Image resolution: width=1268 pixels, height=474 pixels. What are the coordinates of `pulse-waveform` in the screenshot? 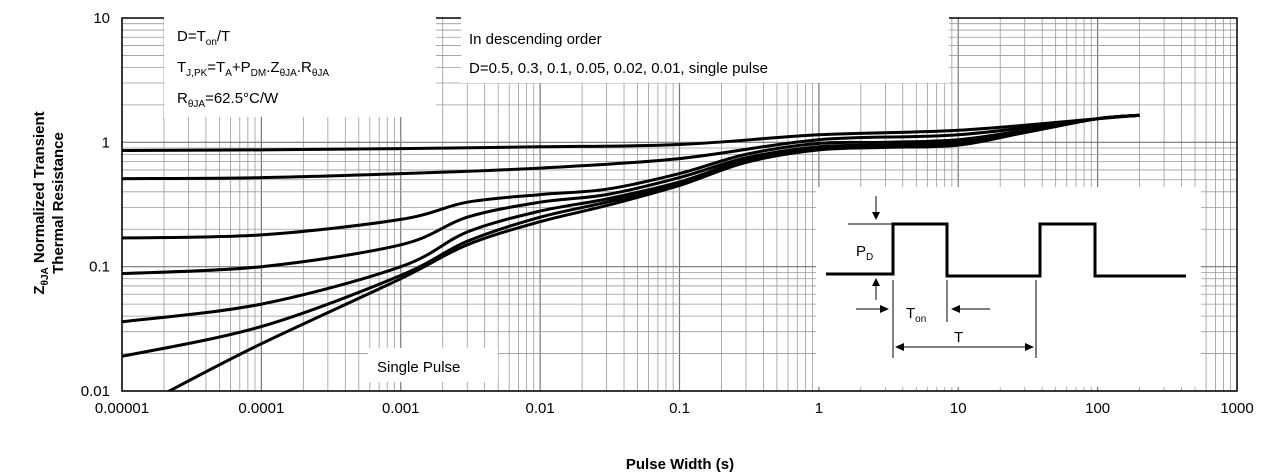 It's located at (1006, 250).